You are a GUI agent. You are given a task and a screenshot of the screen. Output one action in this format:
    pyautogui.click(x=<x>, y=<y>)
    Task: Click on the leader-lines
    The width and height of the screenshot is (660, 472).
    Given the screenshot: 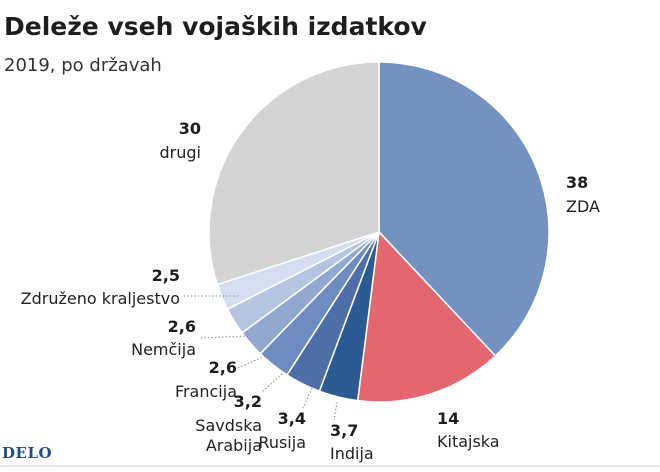 What is the action you would take?
    pyautogui.click(x=261, y=358)
    